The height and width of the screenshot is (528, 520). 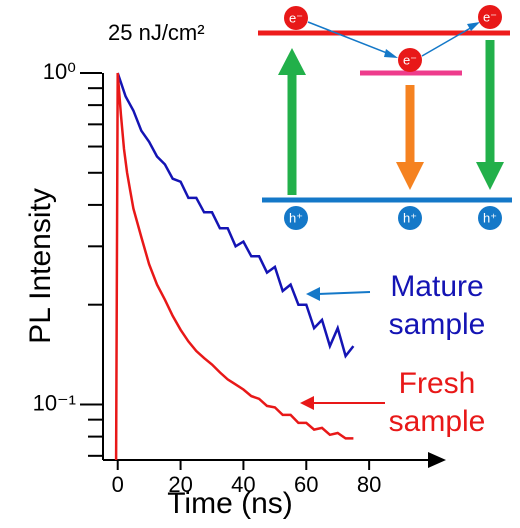 What do you see at coordinates (306, 484) in the screenshot?
I see `x-tick-label: 60` at bounding box center [306, 484].